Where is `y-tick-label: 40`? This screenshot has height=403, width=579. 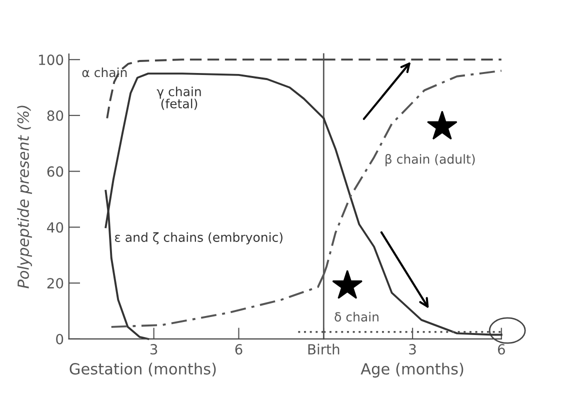
y-tick-label: 40 is located at coordinates (55, 227).